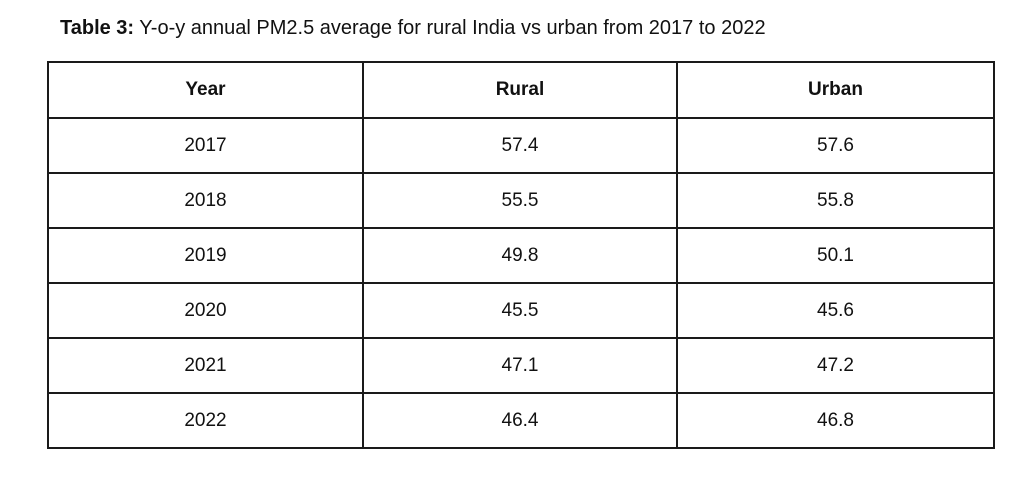  What do you see at coordinates (205, 145) in the screenshot?
I see `cell-year: 2017` at bounding box center [205, 145].